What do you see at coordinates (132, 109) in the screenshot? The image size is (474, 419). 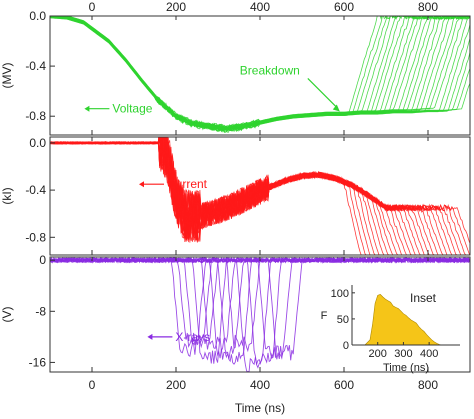 I see `annotation-voltage-0: Voltage` at bounding box center [132, 109].